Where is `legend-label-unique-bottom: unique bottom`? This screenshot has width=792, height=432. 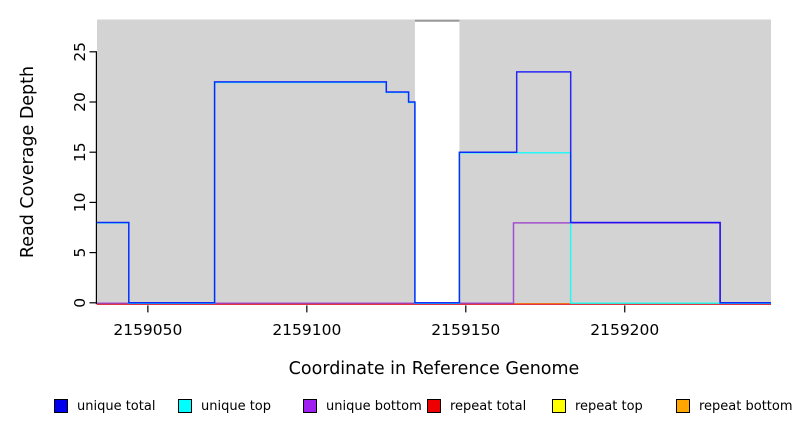
legend-label-unique-bottom: unique bottom is located at coordinates (374, 406).